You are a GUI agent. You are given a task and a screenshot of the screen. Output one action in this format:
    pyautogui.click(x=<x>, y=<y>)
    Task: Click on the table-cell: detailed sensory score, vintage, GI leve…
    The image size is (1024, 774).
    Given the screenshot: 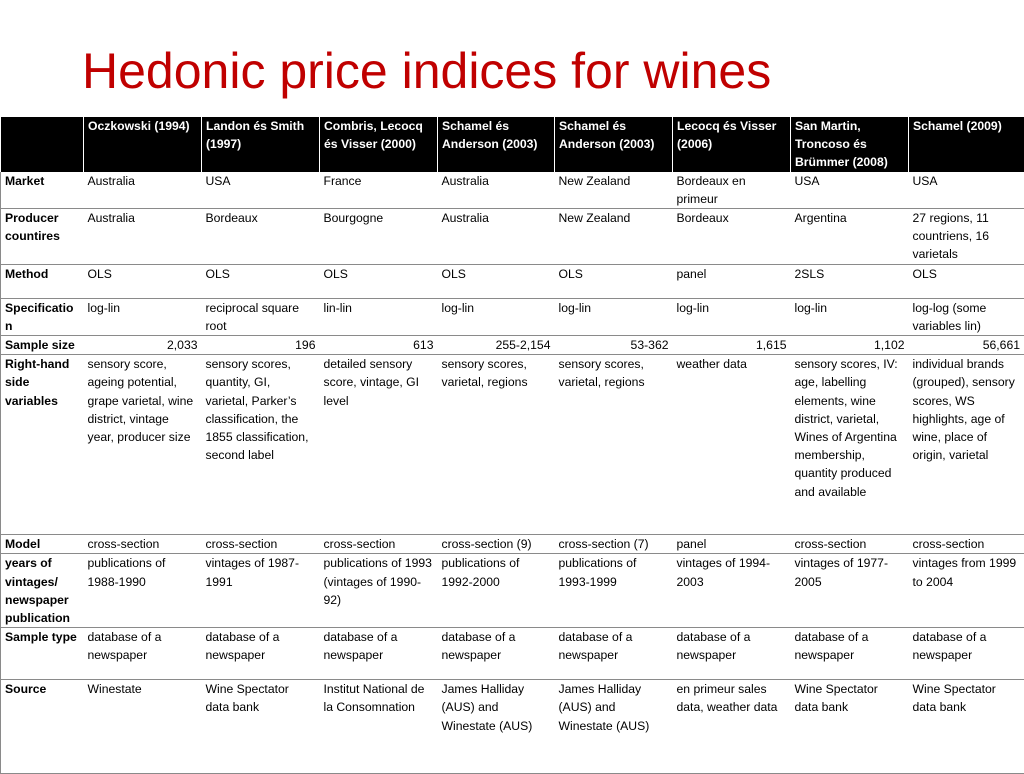 What is the action you would take?
    pyautogui.click(x=379, y=445)
    